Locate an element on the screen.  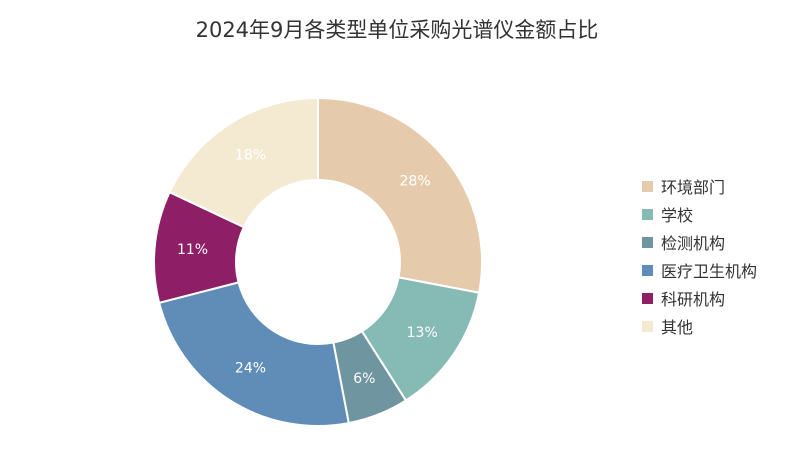
slice-label: 18% is located at coordinates (250, 156).